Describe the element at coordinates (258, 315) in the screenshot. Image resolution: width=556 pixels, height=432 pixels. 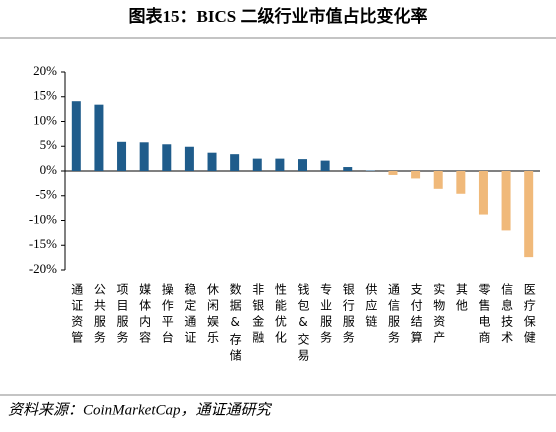
I see `x-tick-label: 非银金融` at that location.